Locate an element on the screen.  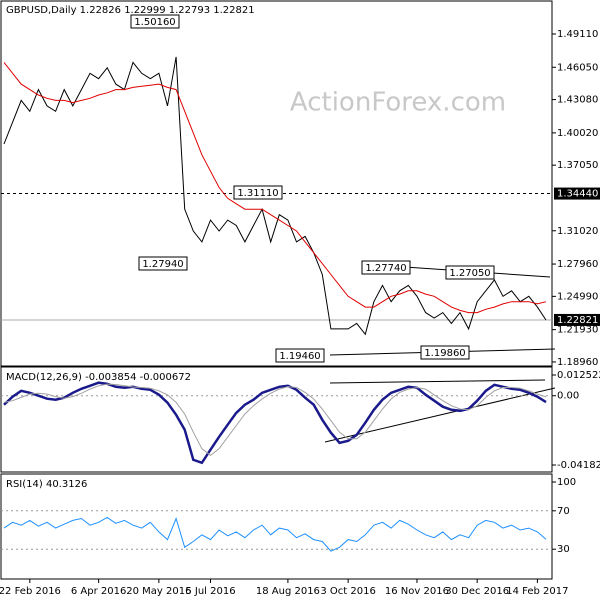
y-tick-label: 1.18960 is located at coordinates (577, 362).